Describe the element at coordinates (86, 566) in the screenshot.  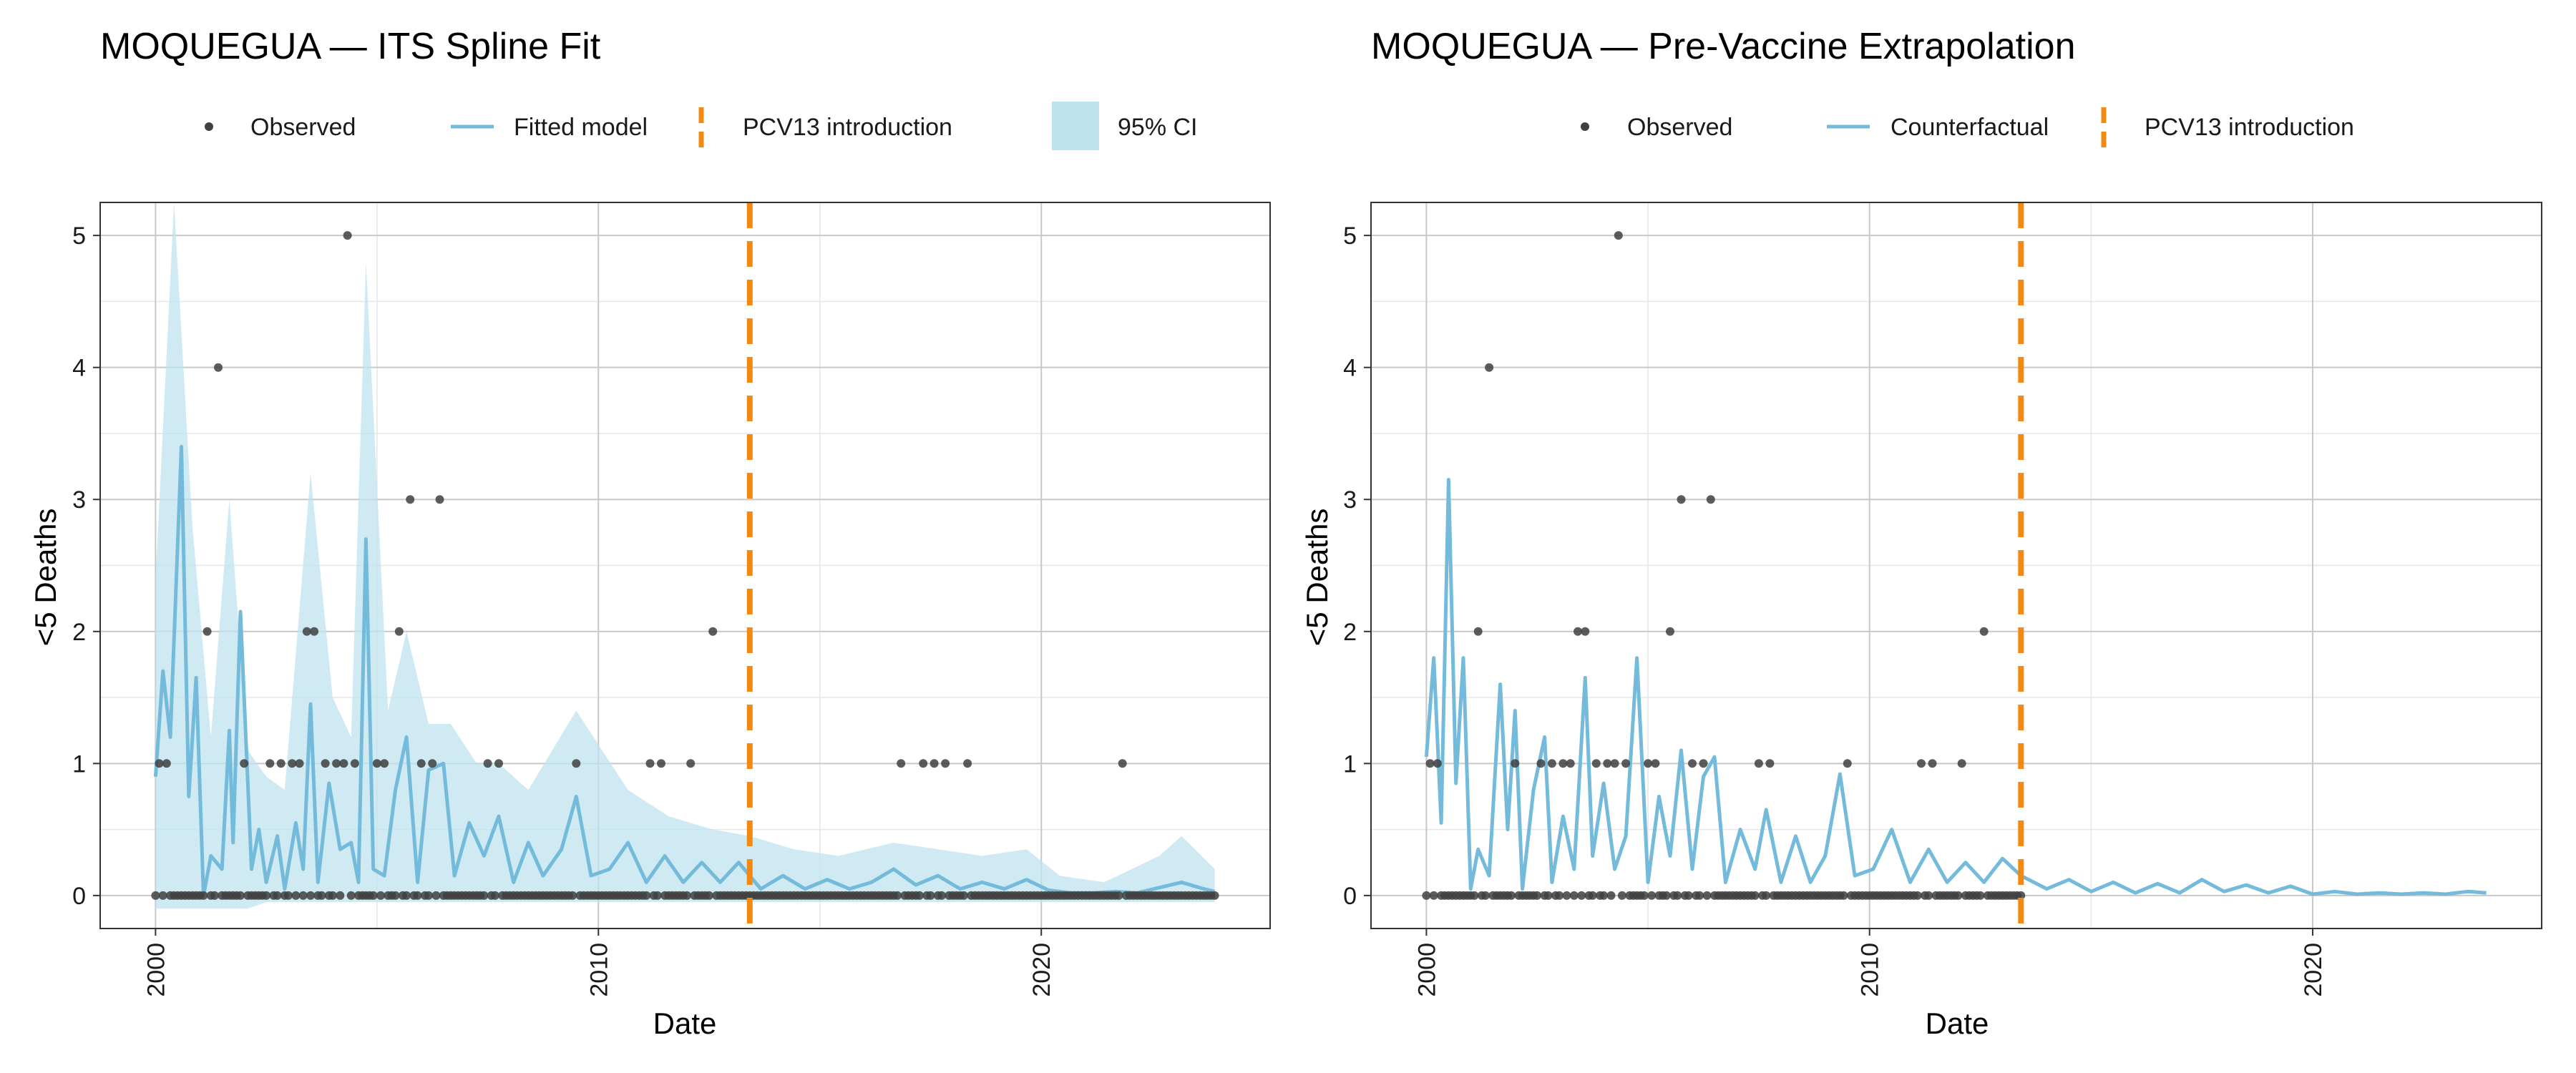
I see `y-axis-ticks: 0 1 2 3 4 5` at that location.